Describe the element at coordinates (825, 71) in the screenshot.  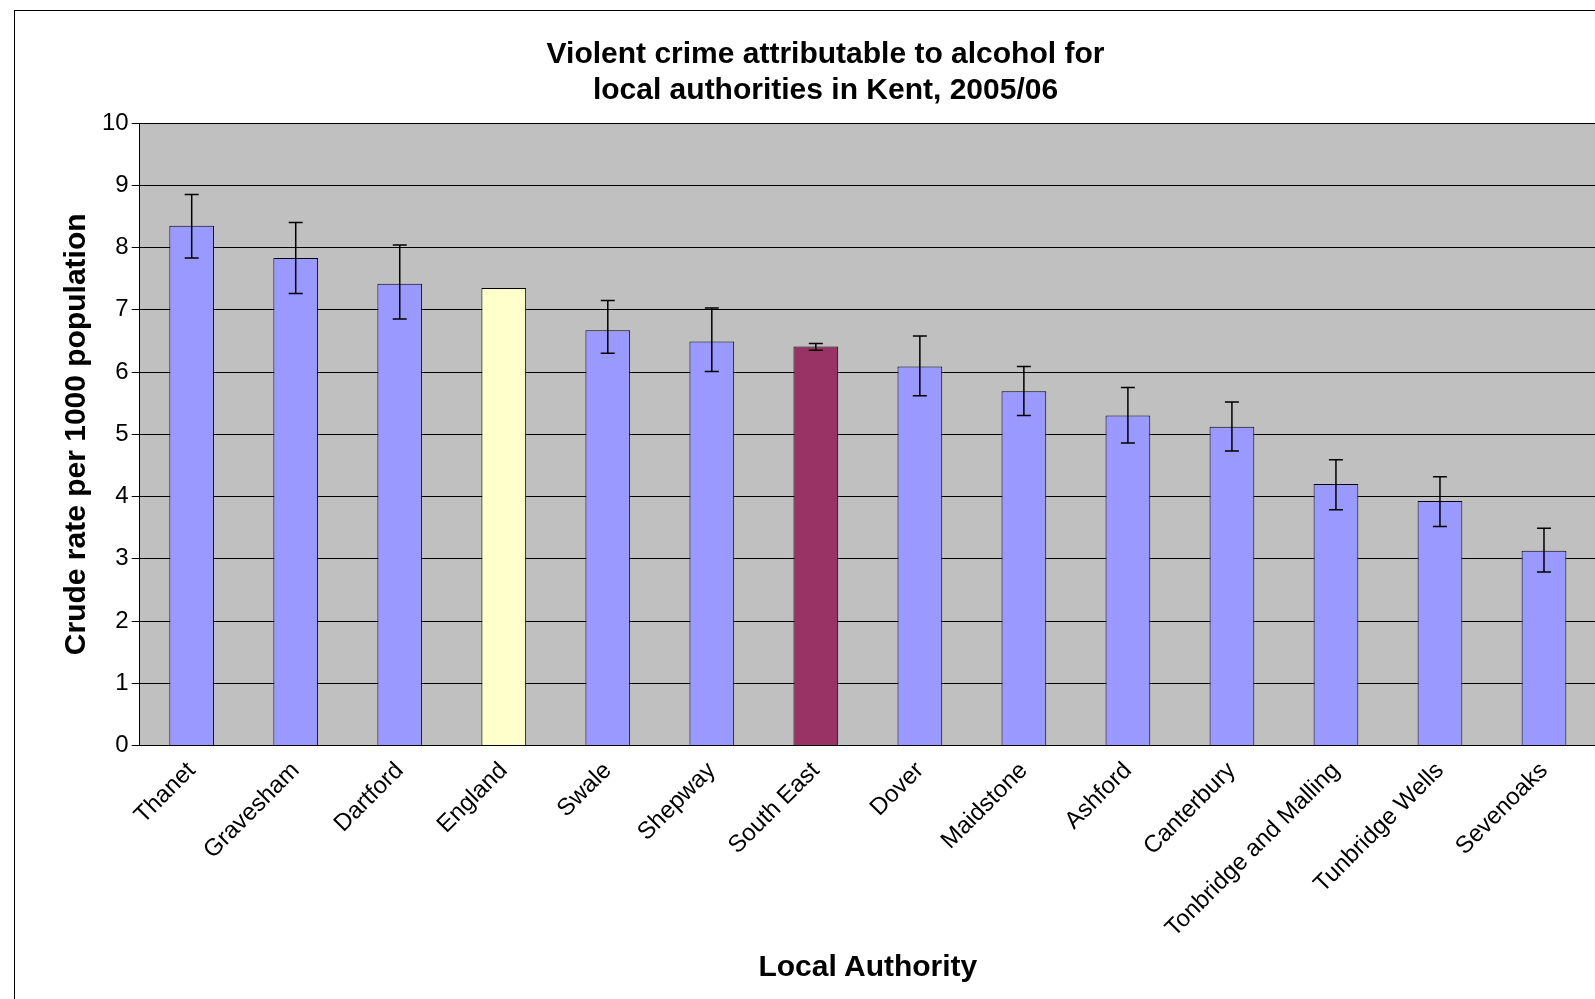
I see `chart-title: Violent crime attributable to alcohol for local authorities in Kent, 2005/06` at that location.